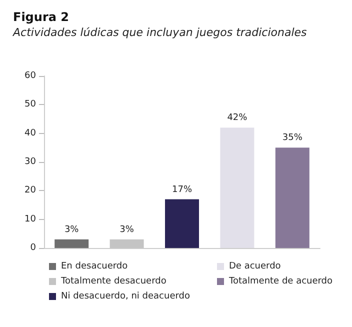  Describe the element at coordinates (94, 267) in the screenshot. I see `legend-label: En desacuerdo` at that location.